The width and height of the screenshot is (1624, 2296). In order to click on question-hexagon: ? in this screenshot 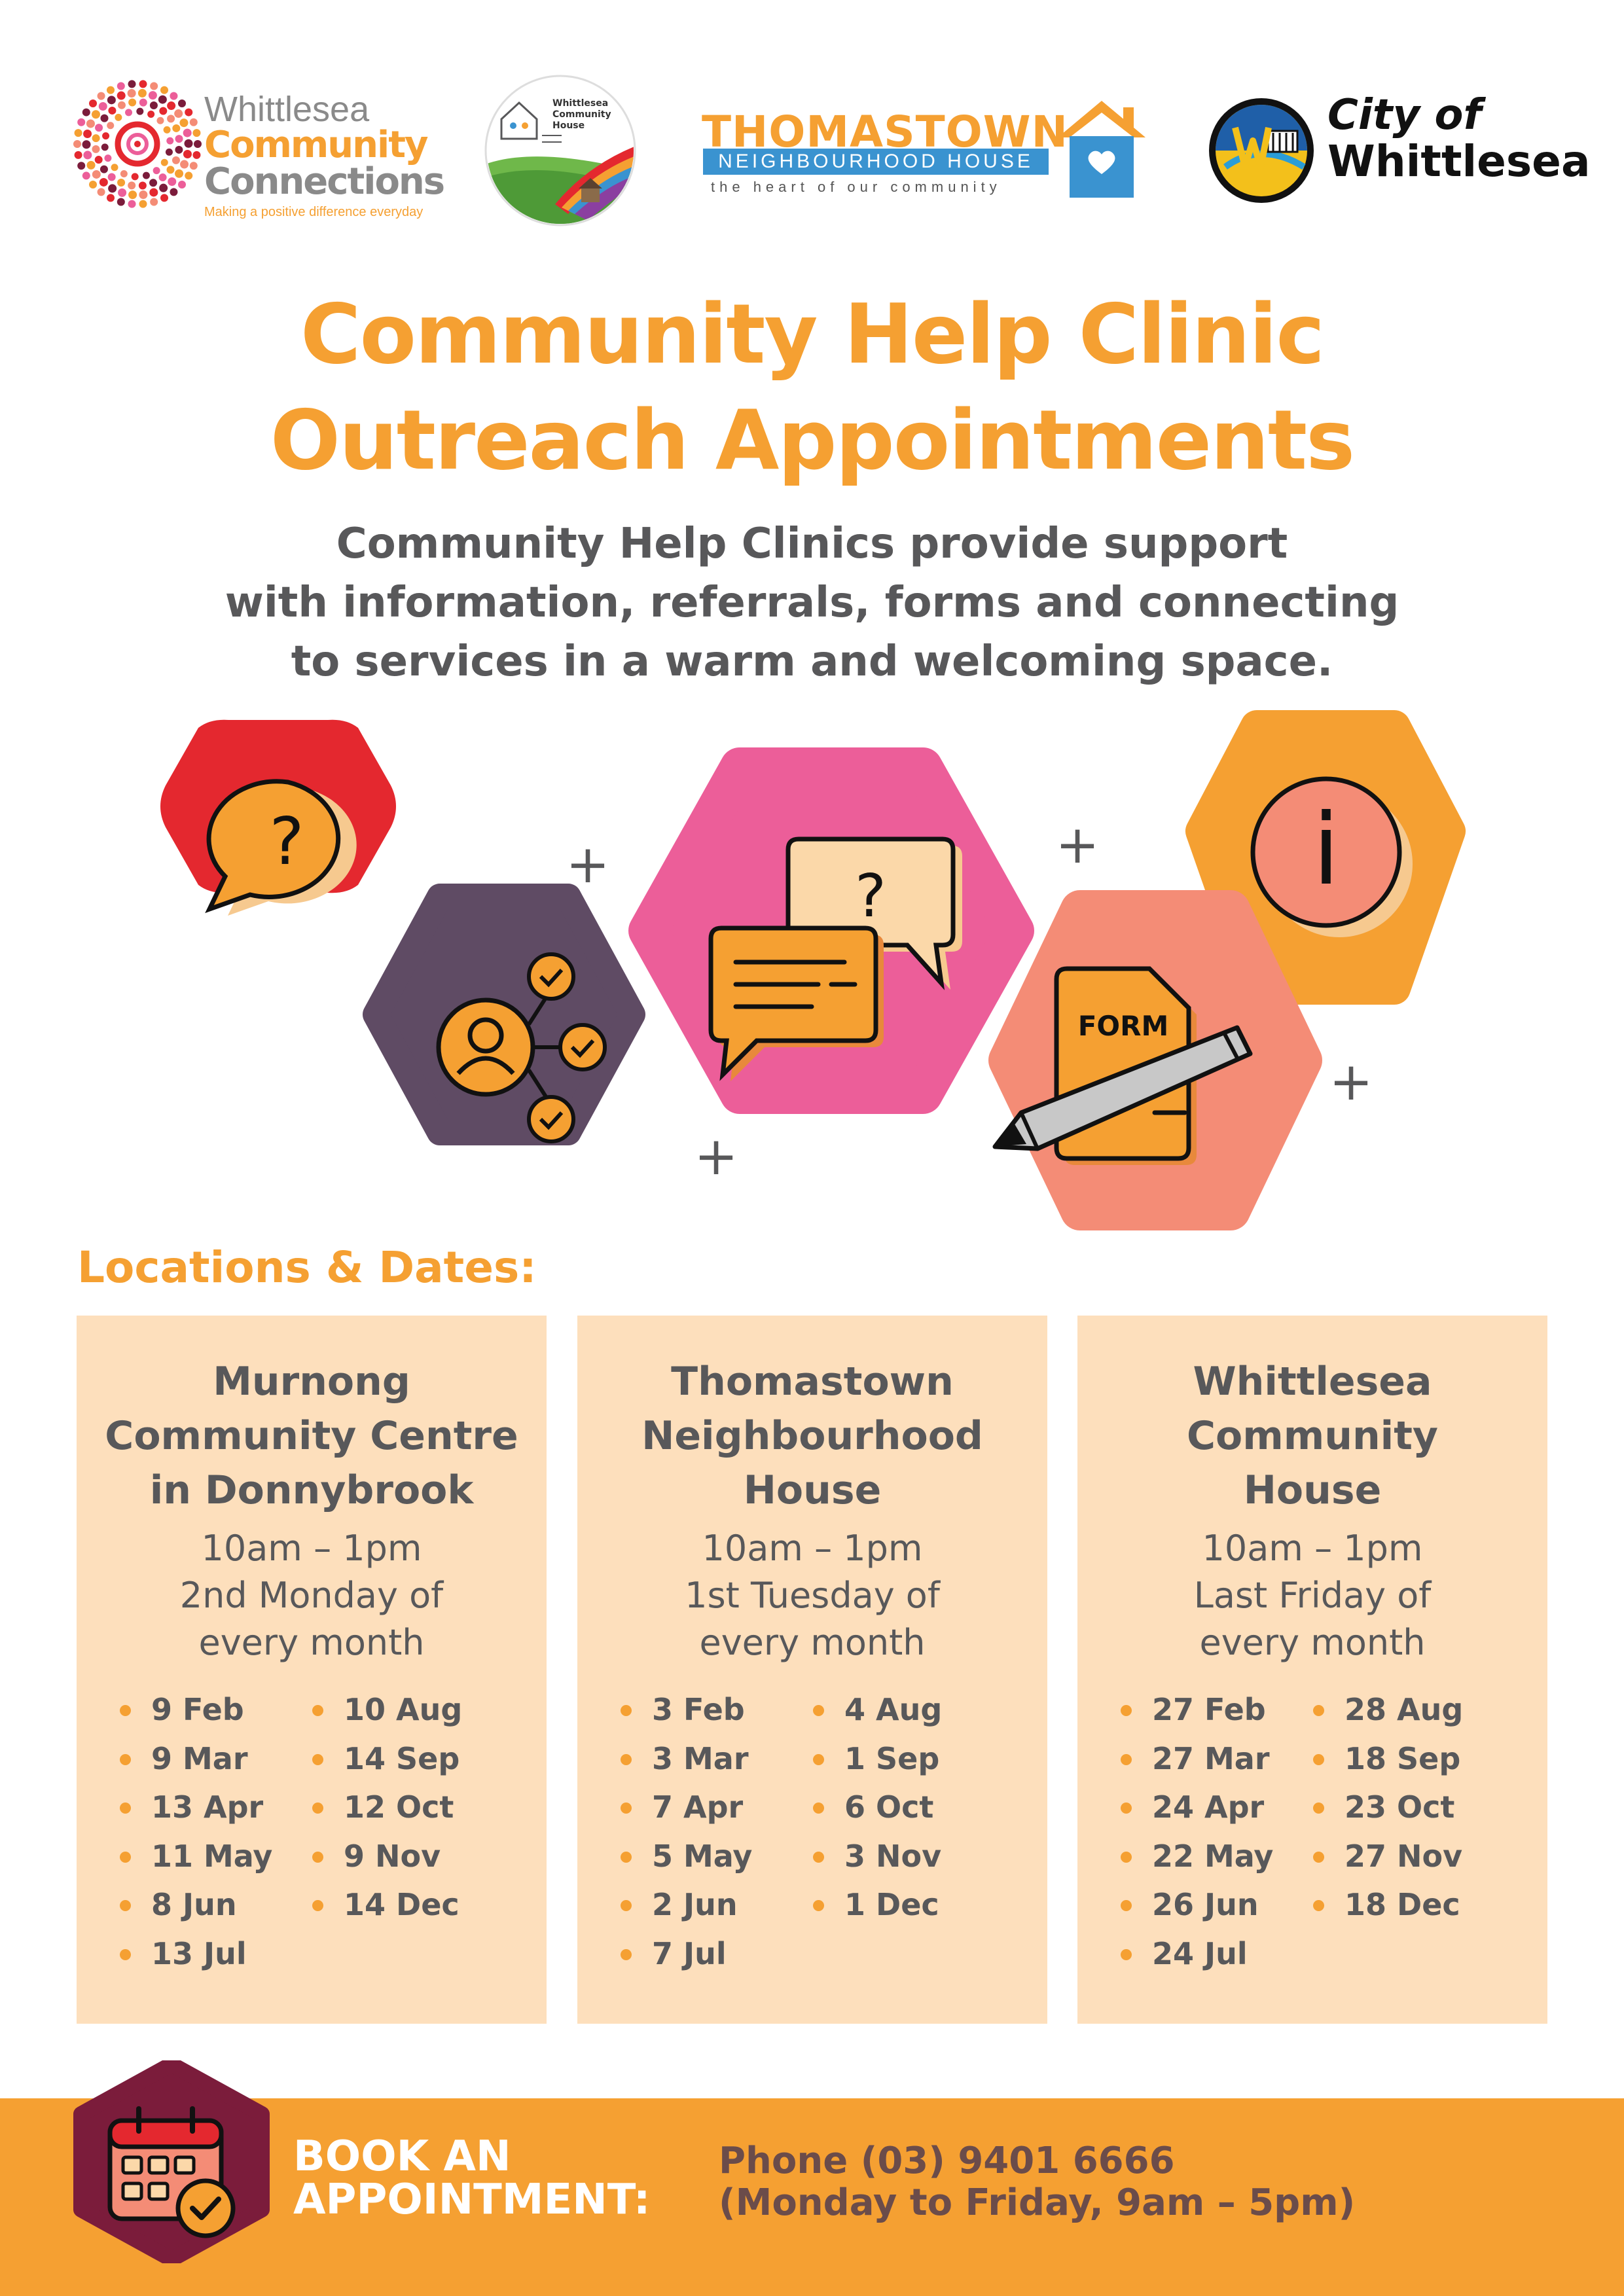, I will do `click(278, 817)`.